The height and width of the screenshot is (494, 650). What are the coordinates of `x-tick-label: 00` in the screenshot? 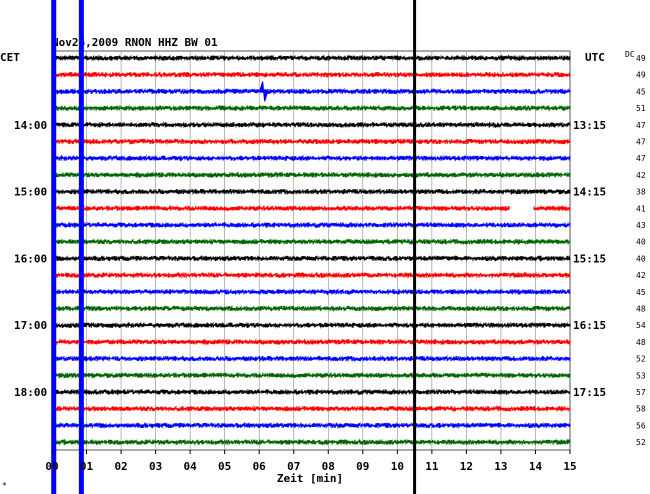 It's located at (51, 466).